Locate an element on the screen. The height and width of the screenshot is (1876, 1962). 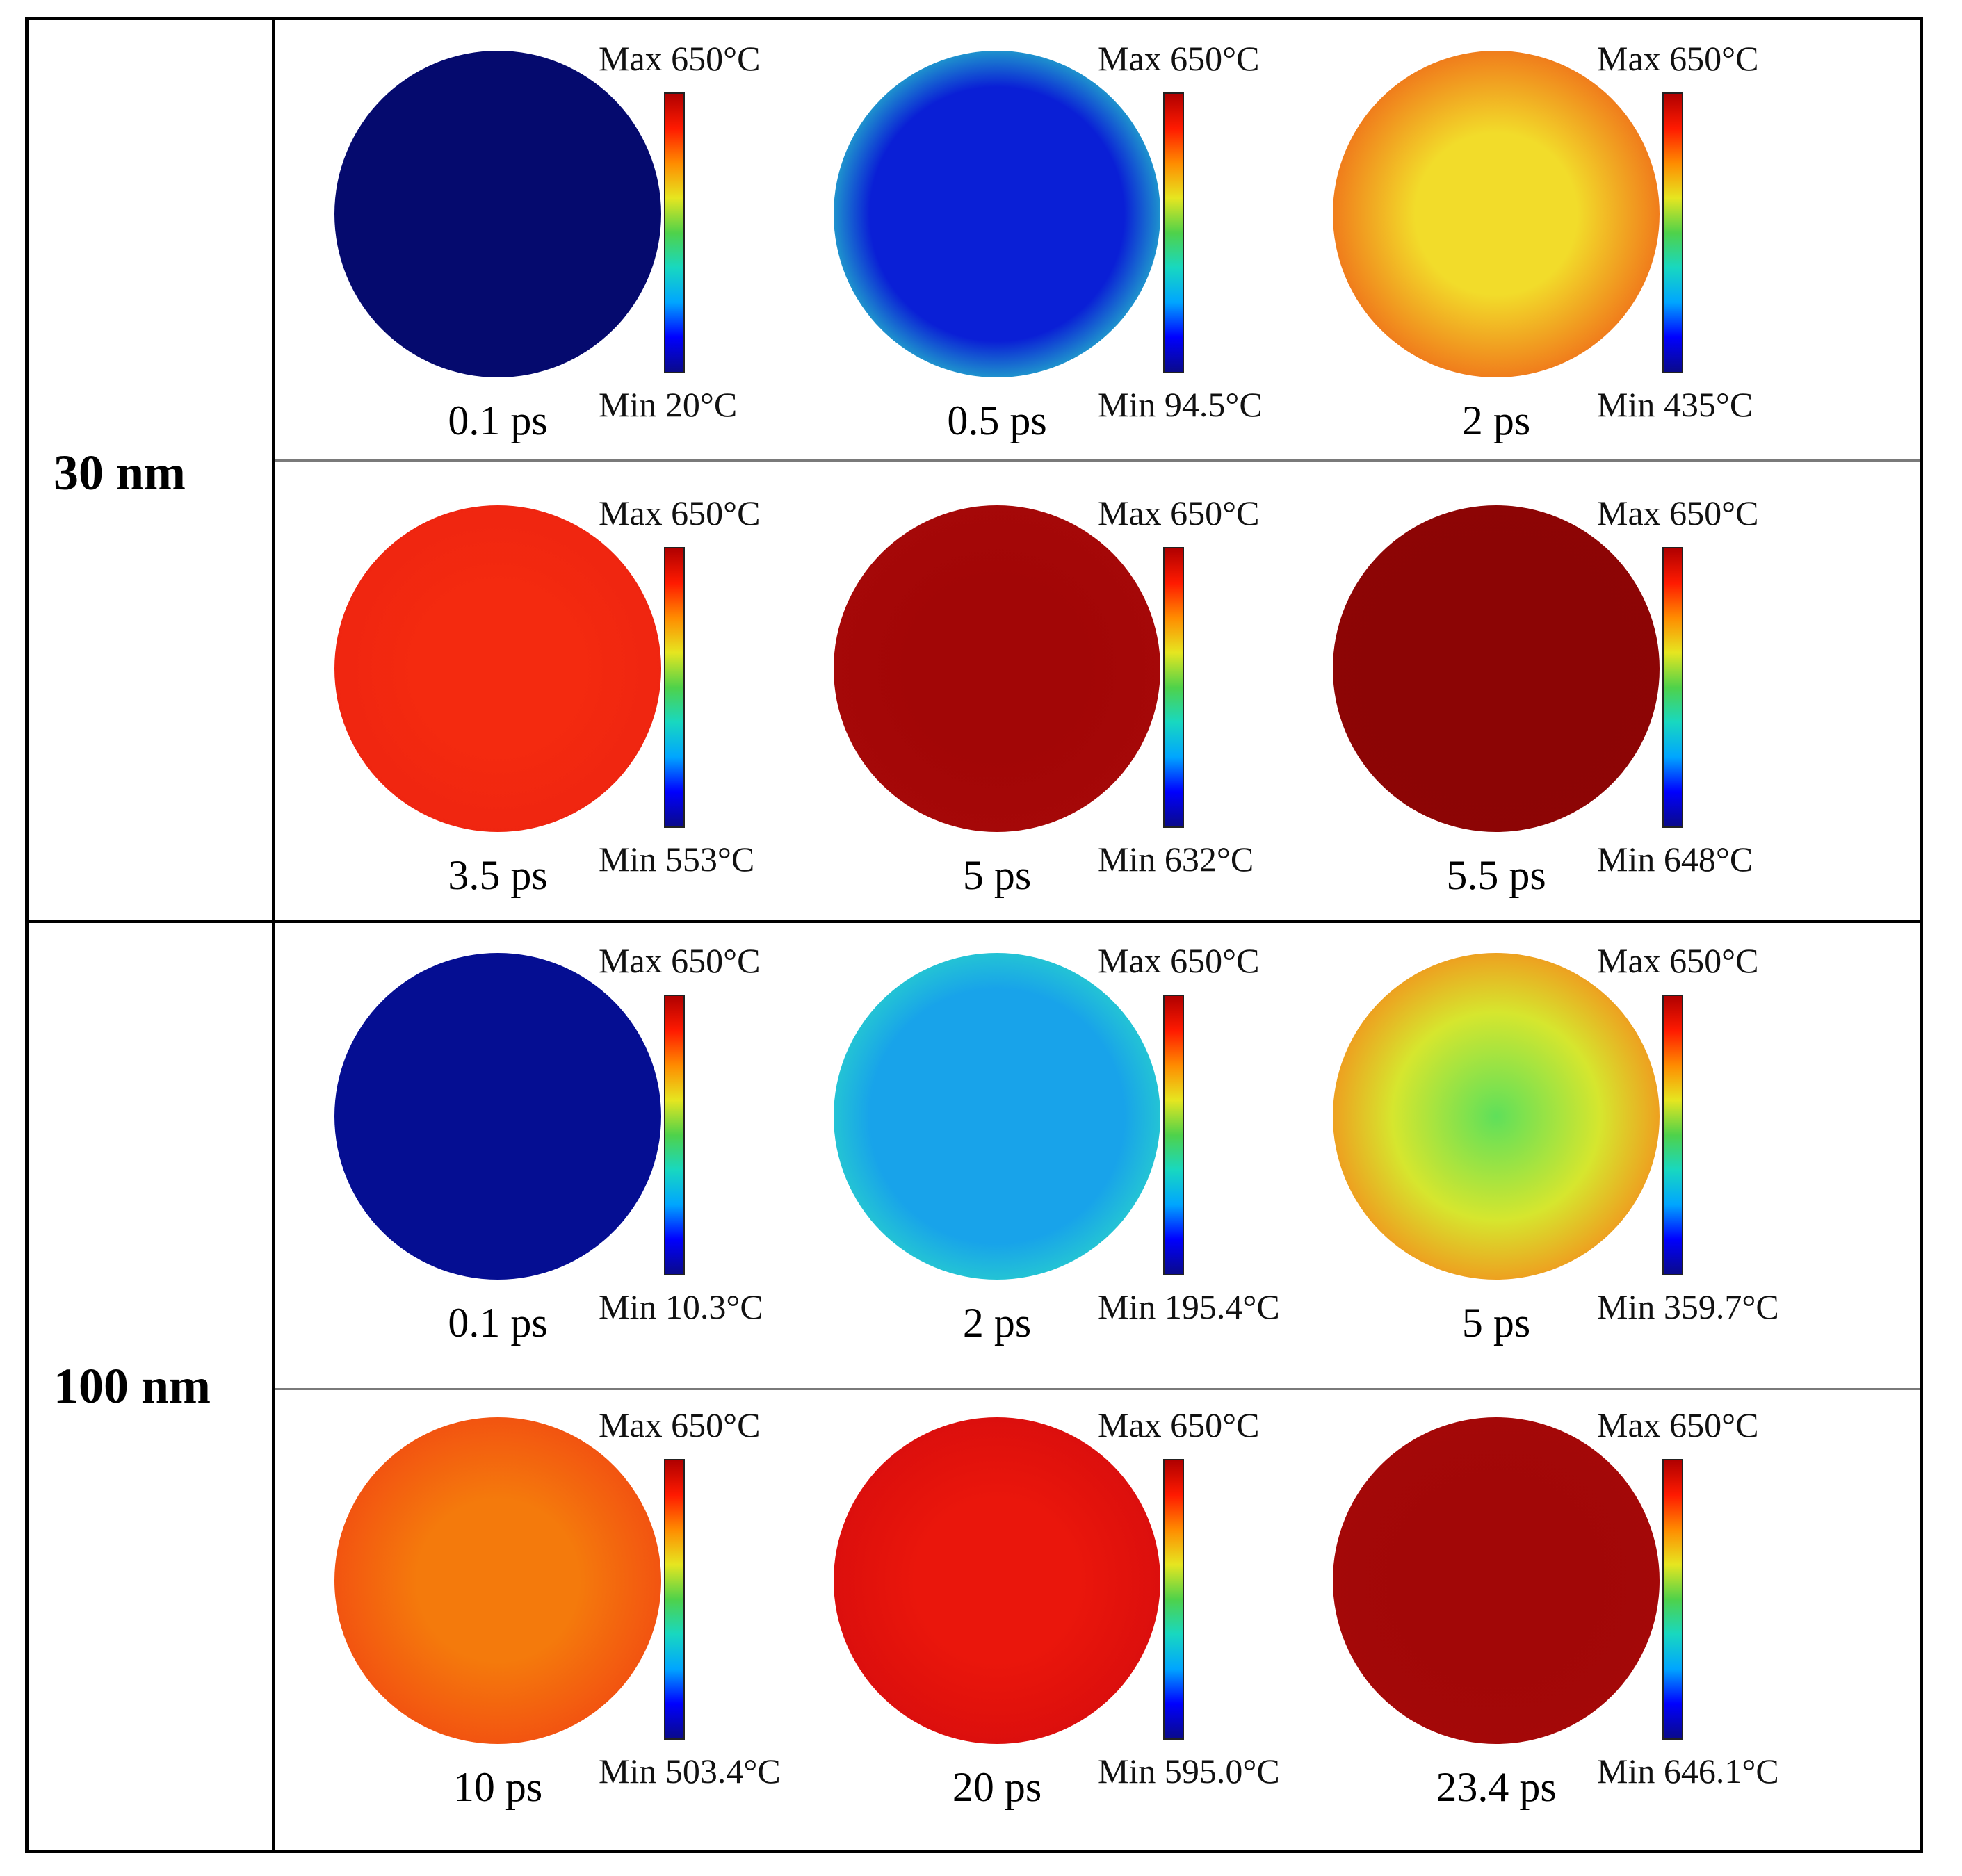
group-divider is located at coordinates (974, 921).